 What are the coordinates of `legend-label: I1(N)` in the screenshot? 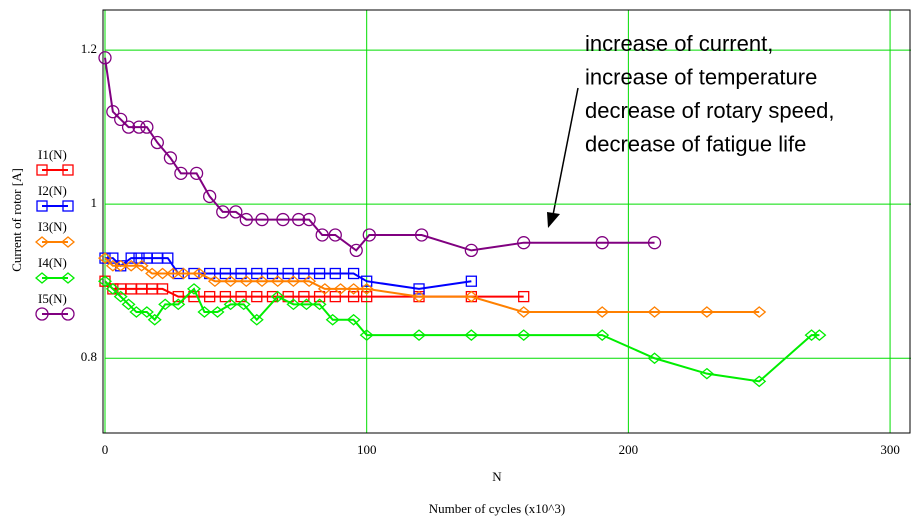 It's located at (52, 154).